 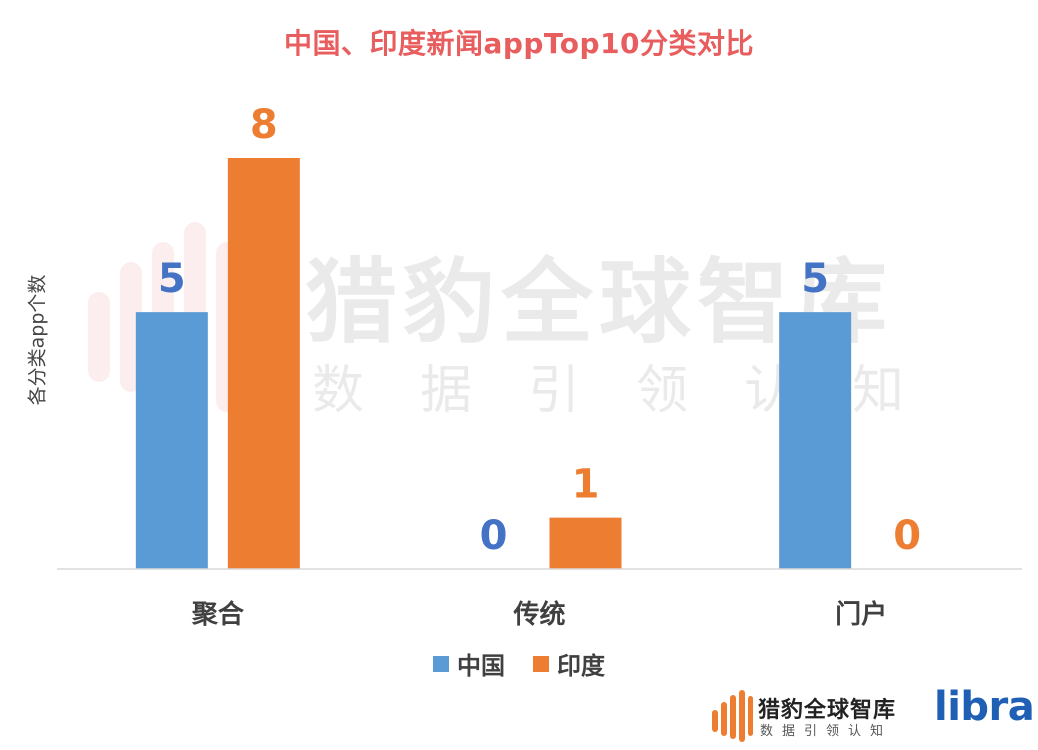 What do you see at coordinates (581, 666) in the screenshot?
I see `legend-label-india: 印度` at bounding box center [581, 666].